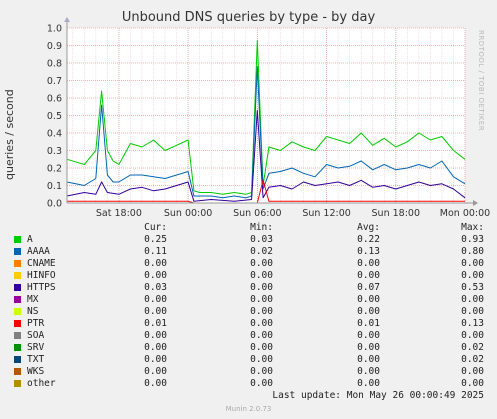 This screenshot has width=497, height=419. I want to click on legend-max-value: 0.13, so click(472, 323).